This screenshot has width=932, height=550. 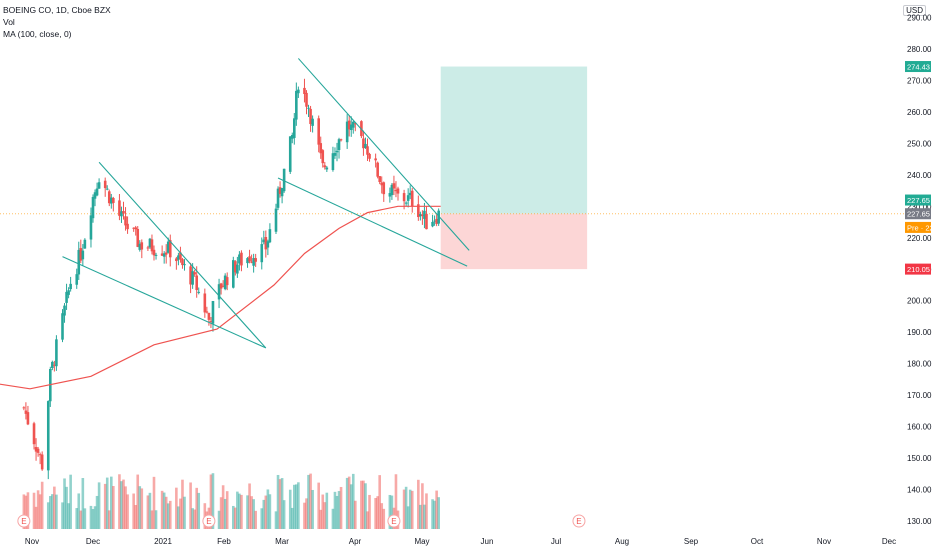 What do you see at coordinates (282, 541) in the screenshot?
I see `time-label: Mar` at bounding box center [282, 541].